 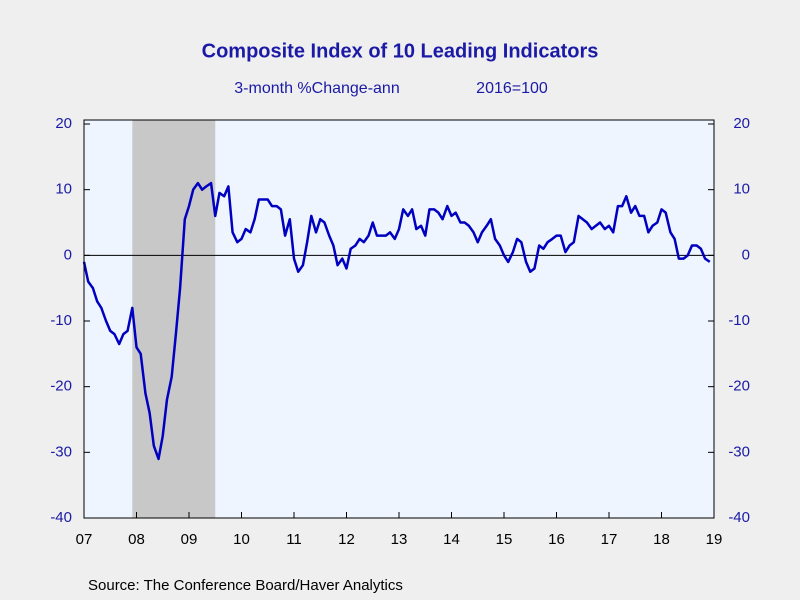 What do you see at coordinates (63, 123) in the screenshot?
I see `y-tick-label: 20` at bounding box center [63, 123].